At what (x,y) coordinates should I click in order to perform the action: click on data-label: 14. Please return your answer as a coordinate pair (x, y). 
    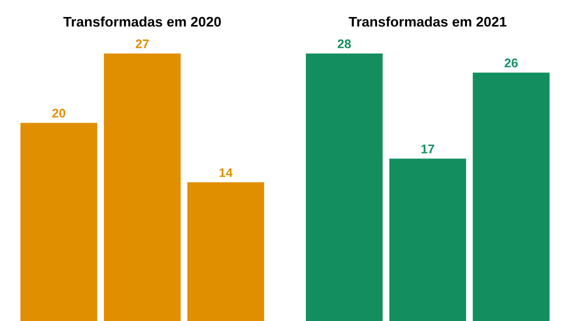
    Looking at the image, I should click on (226, 172).